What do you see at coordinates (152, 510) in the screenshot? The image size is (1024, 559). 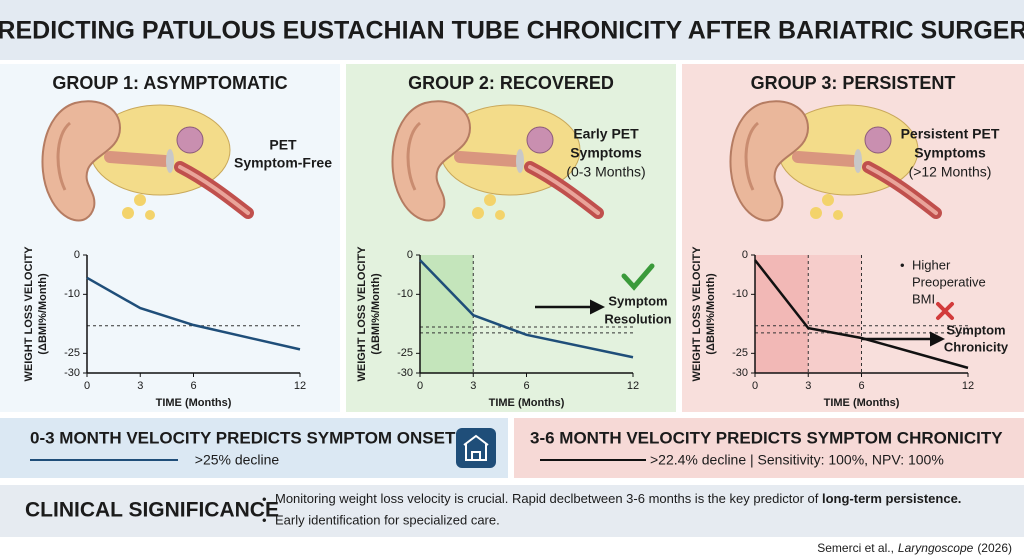 I see `significance-heading: CLINICAL SIGNIFICANCE` at bounding box center [152, 510].